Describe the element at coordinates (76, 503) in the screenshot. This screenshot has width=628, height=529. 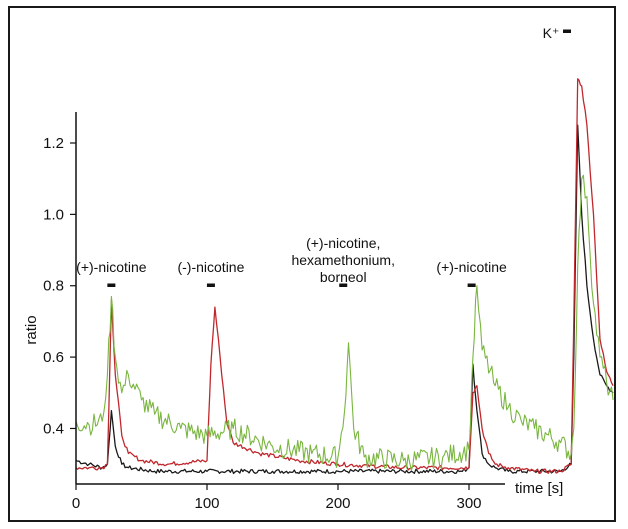
I see `x-tick-label: 0` at that location.